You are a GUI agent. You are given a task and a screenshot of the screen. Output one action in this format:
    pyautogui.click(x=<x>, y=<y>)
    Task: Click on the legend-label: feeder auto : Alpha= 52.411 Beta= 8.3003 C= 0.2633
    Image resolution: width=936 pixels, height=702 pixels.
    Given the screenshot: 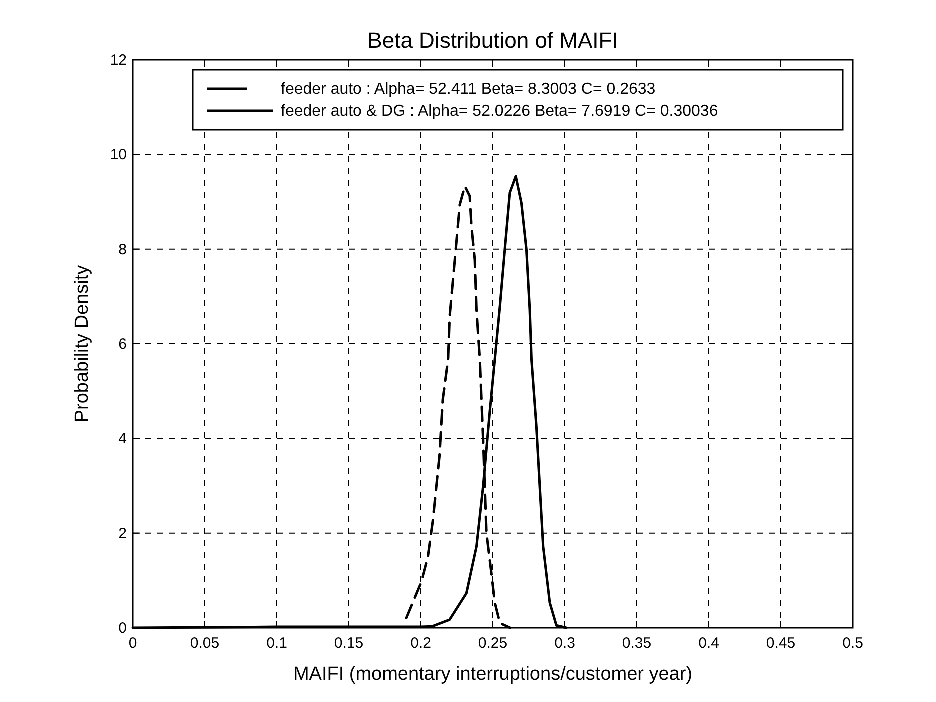 What is the action you would take?
    pyautogui.click(x=468, y=89)
    